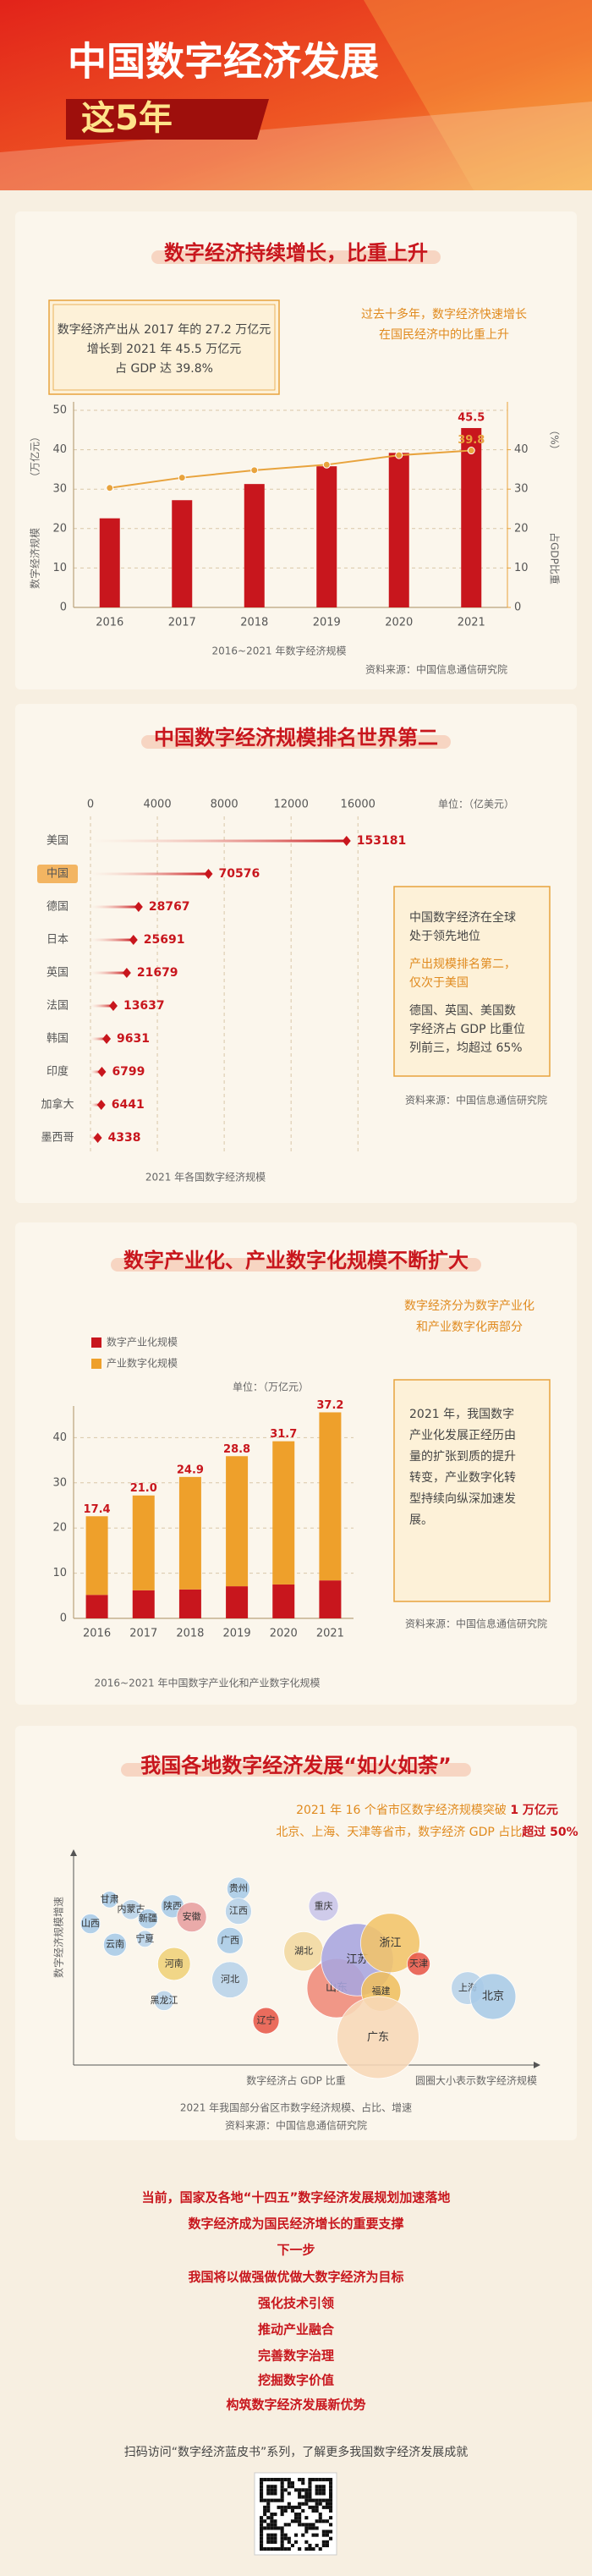  Describe the element at coordinates (296, 2514) in the screenshot. I see `qr-modules` at that location.